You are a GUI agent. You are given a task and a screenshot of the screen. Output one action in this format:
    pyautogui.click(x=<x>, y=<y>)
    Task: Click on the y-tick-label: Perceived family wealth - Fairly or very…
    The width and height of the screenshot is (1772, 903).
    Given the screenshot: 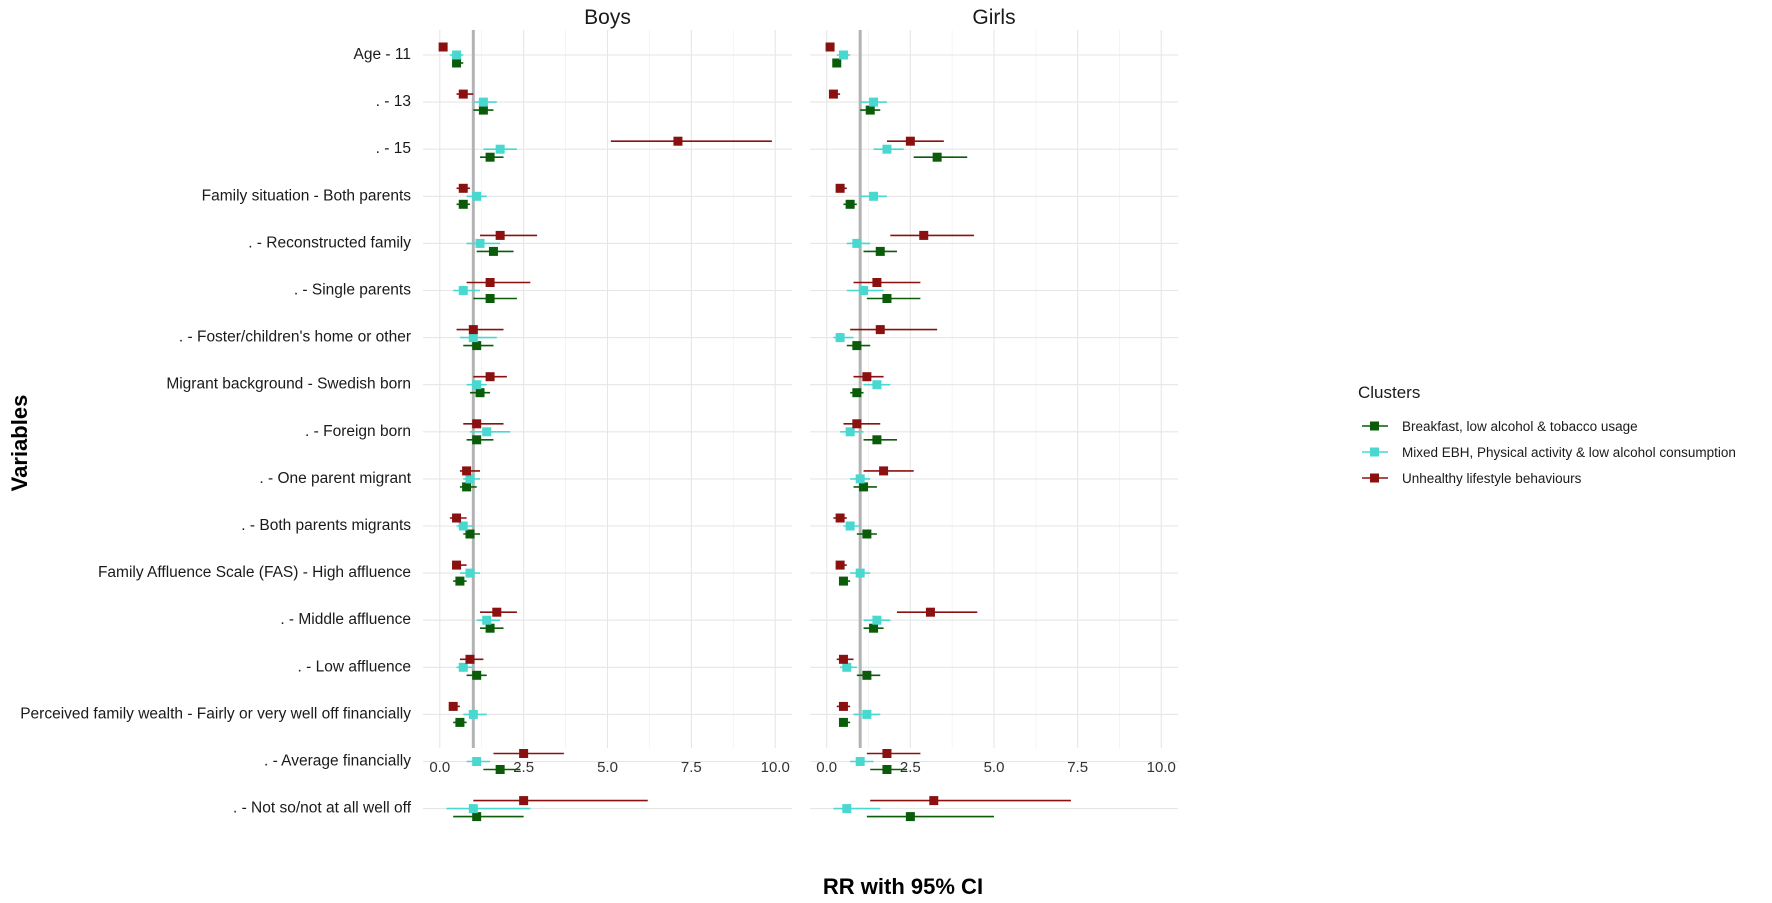 What is the action you would take?
    pyautogui.click(x=215, y=713)
    